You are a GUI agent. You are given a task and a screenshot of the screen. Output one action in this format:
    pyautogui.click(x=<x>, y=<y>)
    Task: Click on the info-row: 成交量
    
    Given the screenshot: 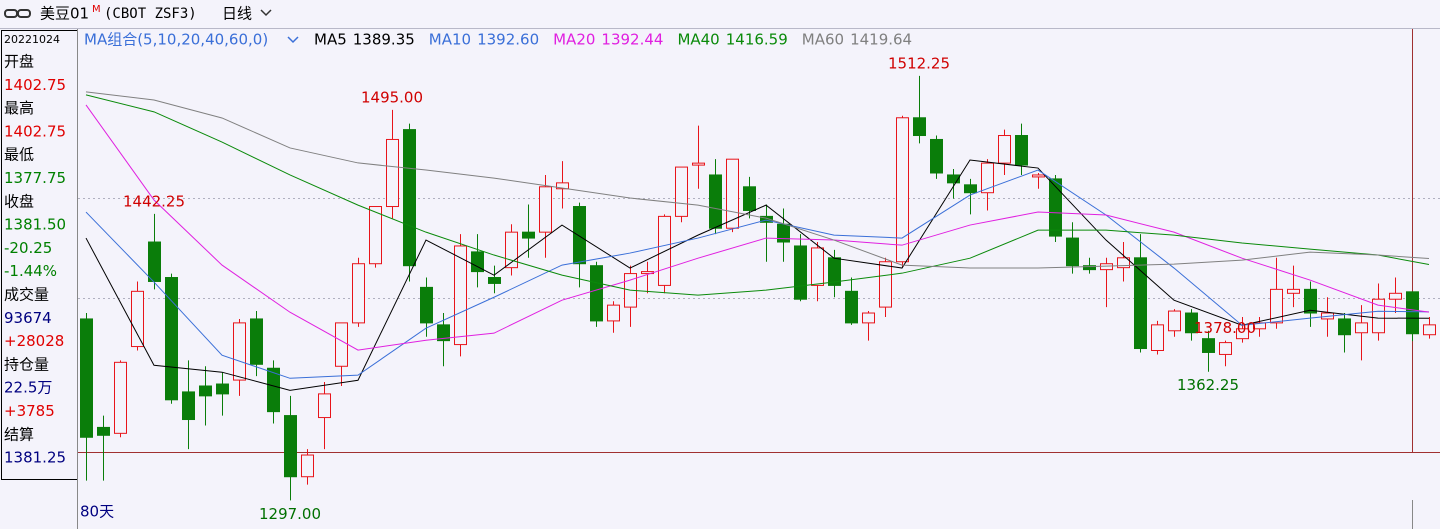 What is the action you would take?
    pyautogui.click(x=26, y=295)
    